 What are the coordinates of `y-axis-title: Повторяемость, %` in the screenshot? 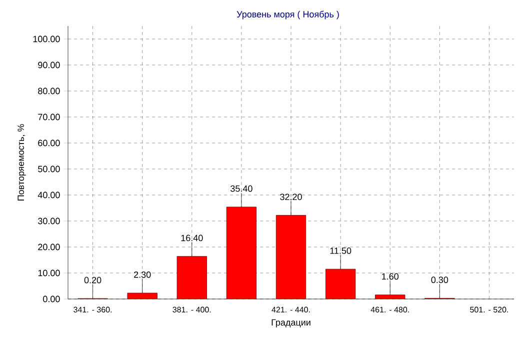 It's located at (22, 162).